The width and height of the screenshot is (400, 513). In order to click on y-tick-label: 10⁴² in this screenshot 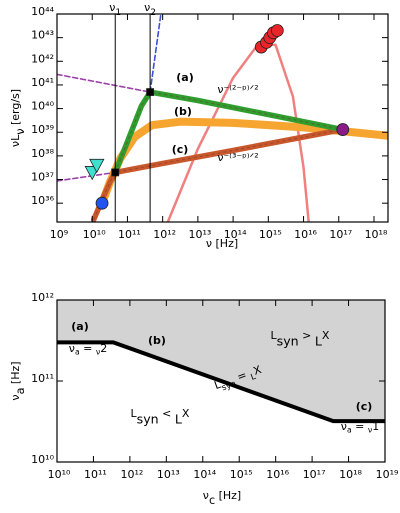, I will do `click(42, 58)`.